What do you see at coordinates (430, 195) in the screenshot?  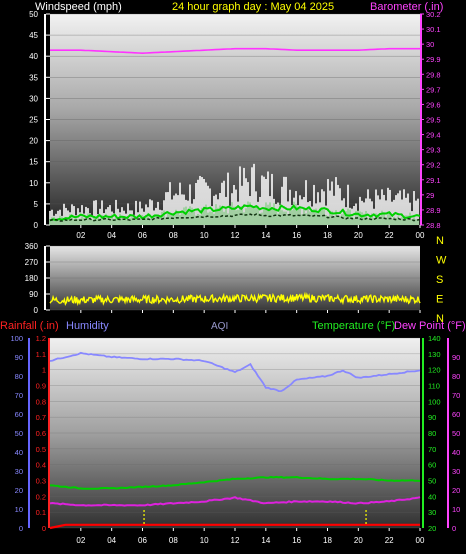 I see `barometer-tick-label: 29` at bounding box center [430, 195].